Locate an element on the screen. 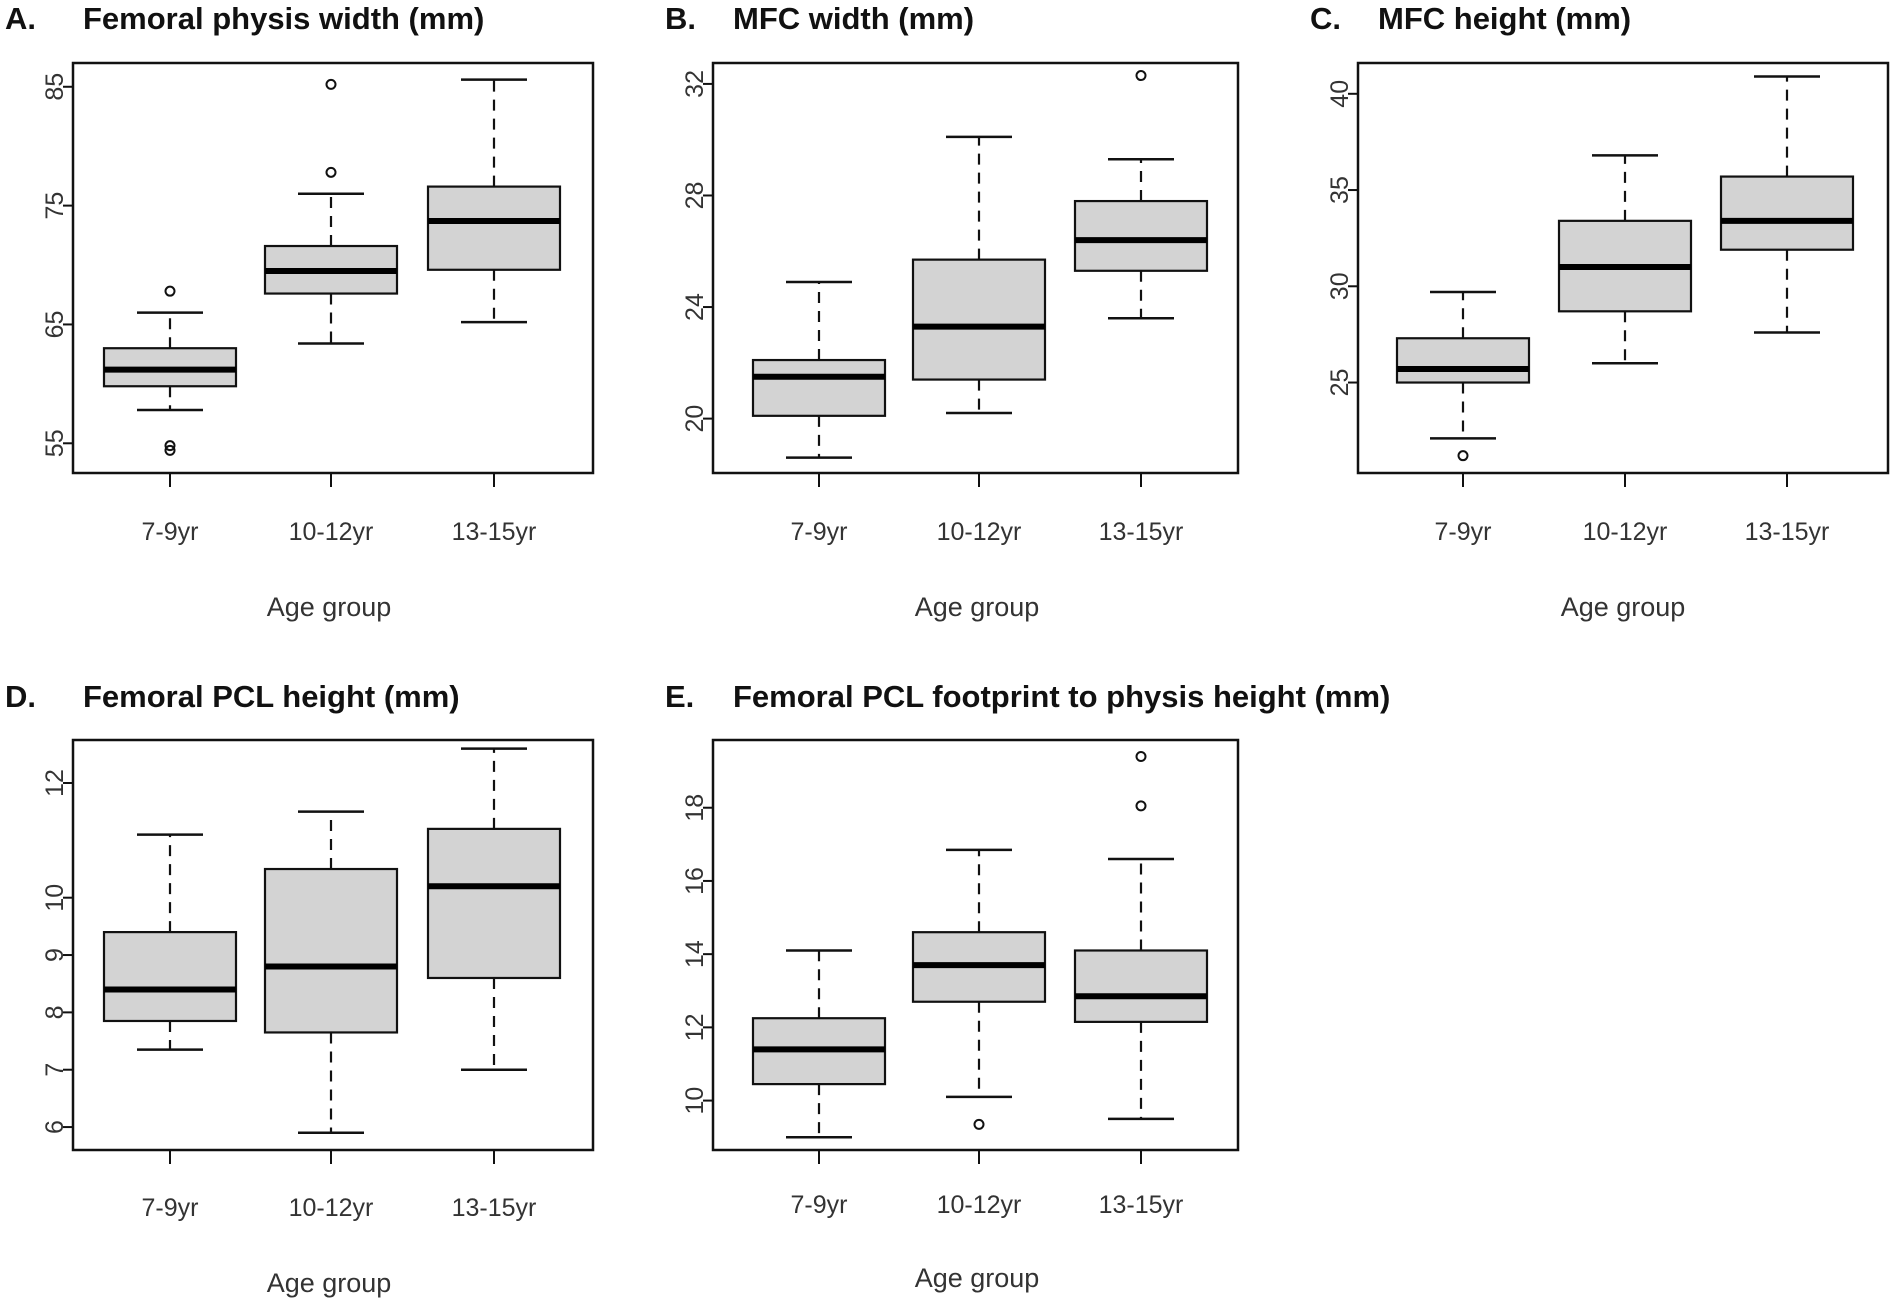 Image resolution: width=1891 pixels, height=1303 pixels. panel-e-y-tick-label-2: 14 is located at coordinates (695, 954).